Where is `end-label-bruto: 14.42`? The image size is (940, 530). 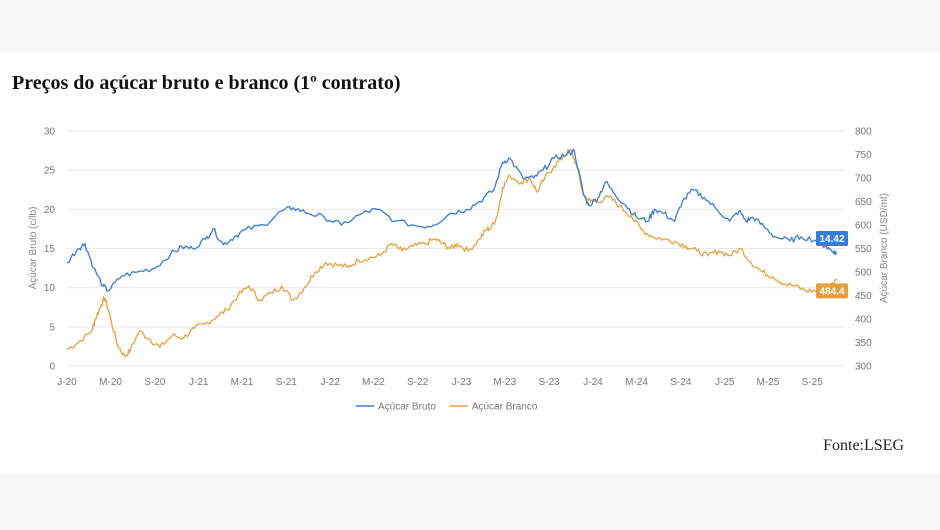
end-label-bruto: 14.42 is located at coordinates (831, 239).